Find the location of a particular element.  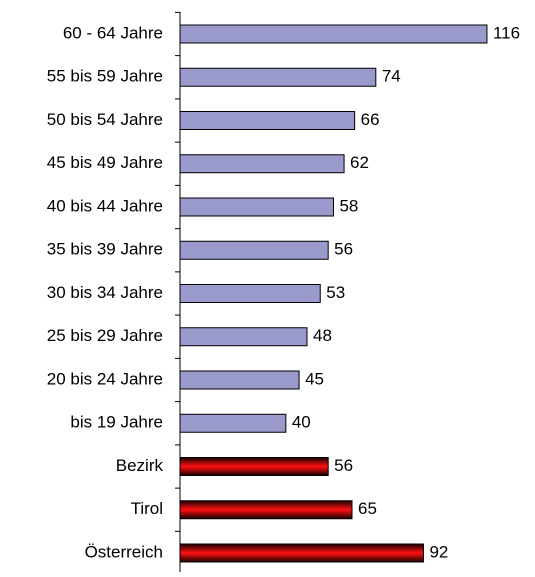

y-tick-label: 35 bis 39 Jahre is located at coordinates (105, 249).